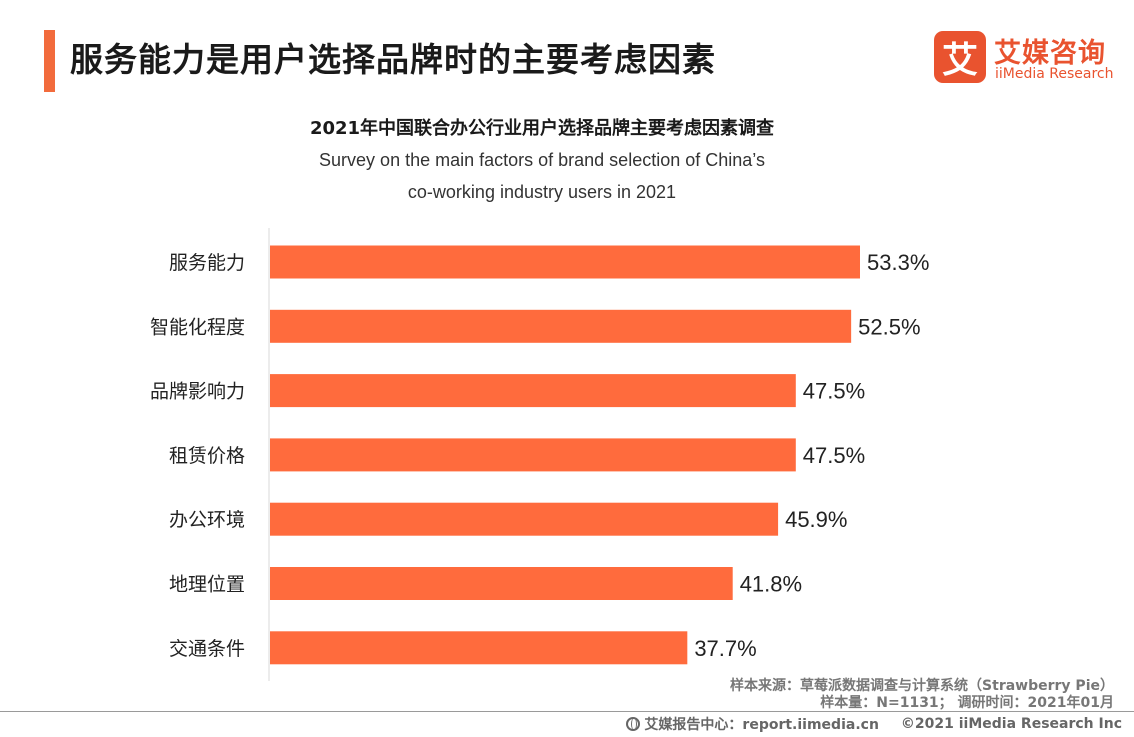 The height and width of the screenshot is (737, 1134). I want to click on logo-name-en: iiMedia Research, so click(1054, 74).